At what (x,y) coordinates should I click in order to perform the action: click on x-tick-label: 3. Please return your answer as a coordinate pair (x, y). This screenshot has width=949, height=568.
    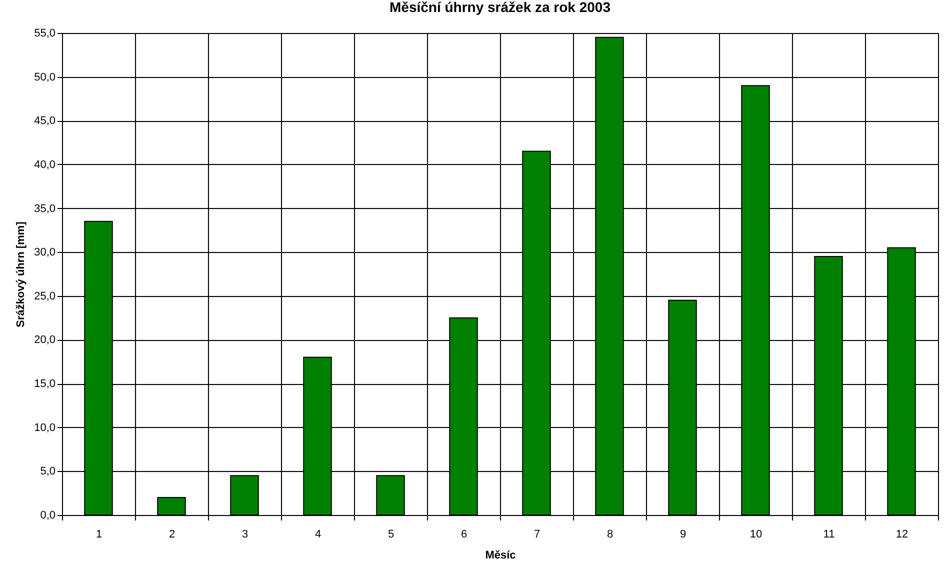
    Looking at the image, I should click on (245, 534).